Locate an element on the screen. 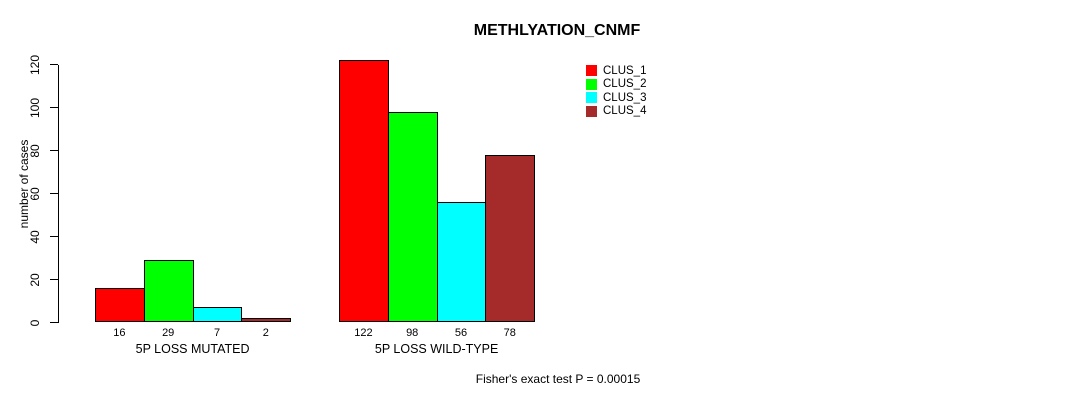  bar-clus_3-group2 is located at coordinates (461, 262).